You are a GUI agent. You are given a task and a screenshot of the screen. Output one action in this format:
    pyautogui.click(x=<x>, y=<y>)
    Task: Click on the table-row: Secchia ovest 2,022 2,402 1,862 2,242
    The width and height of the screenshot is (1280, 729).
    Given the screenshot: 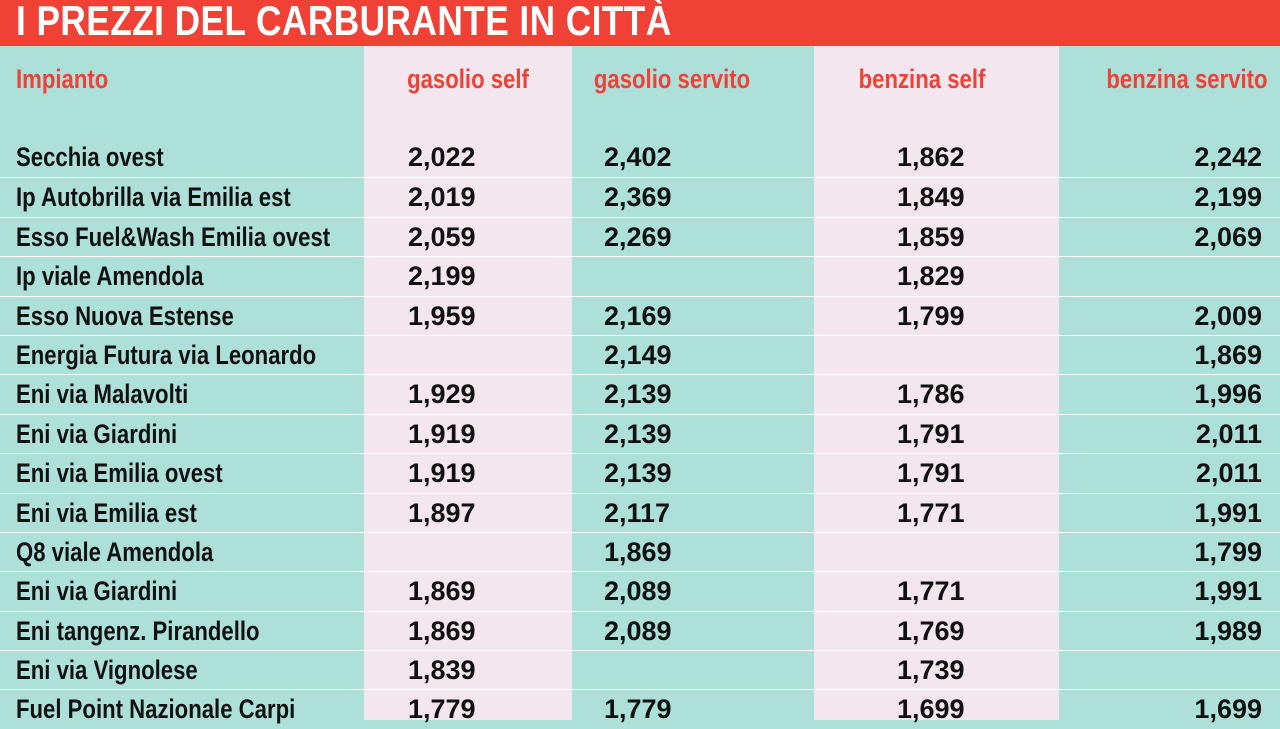 What is the action you would take?
    pyautogui.click(x=640, y=157)
    